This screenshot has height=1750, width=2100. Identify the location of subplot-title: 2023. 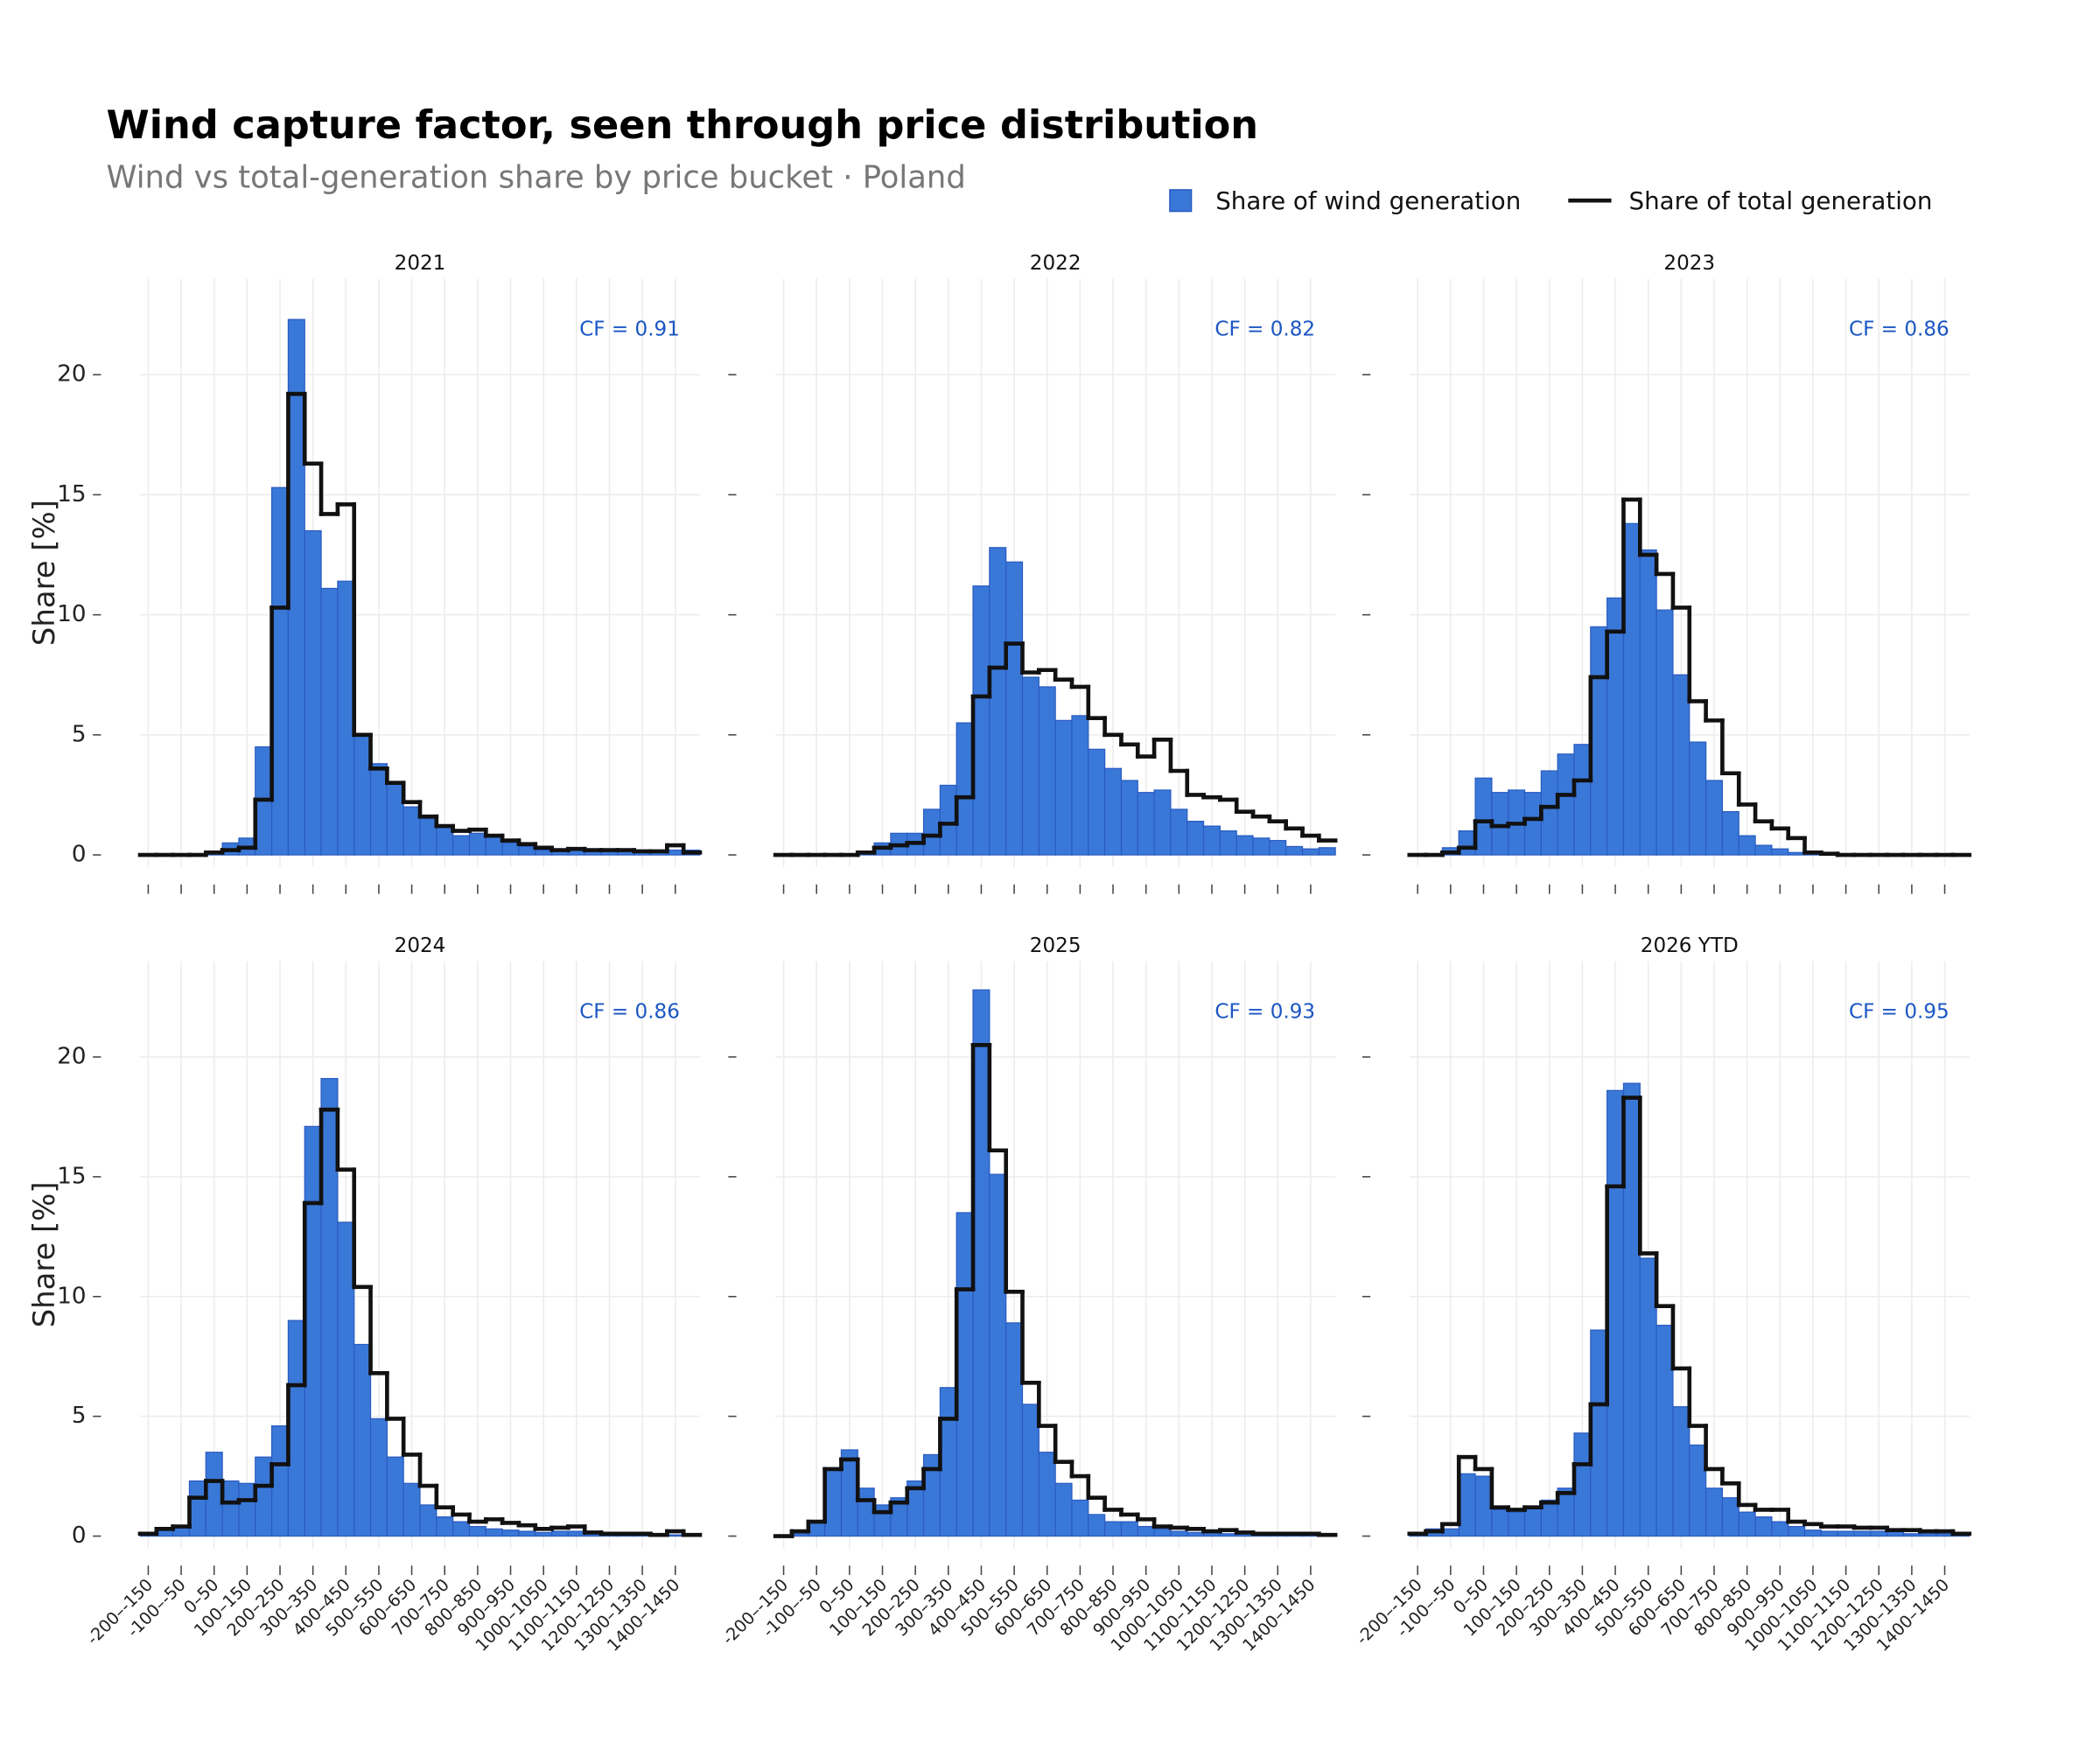
(1689, 263).